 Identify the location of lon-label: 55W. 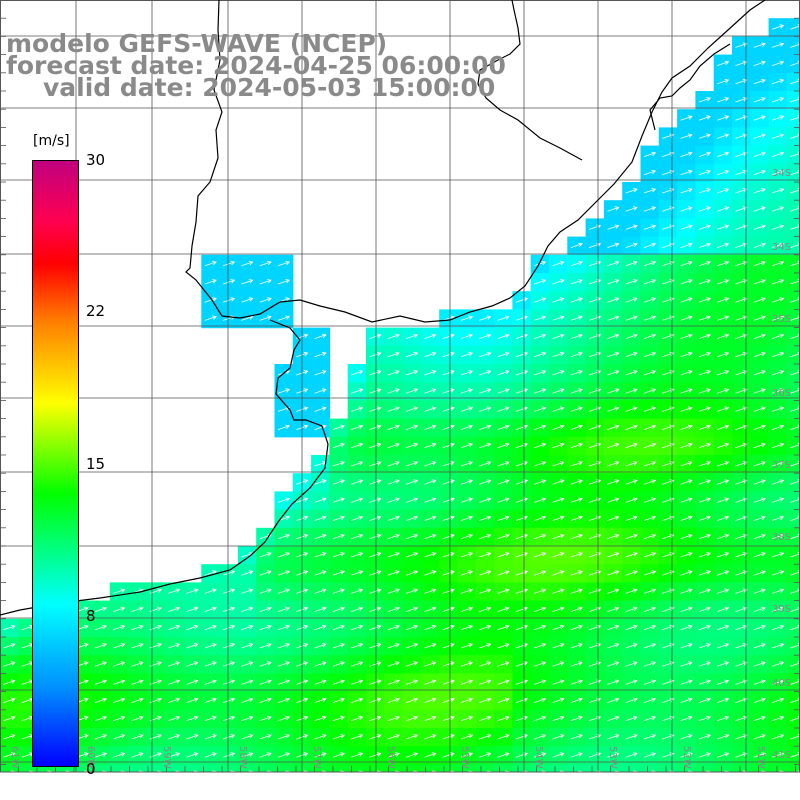
(464, 757).